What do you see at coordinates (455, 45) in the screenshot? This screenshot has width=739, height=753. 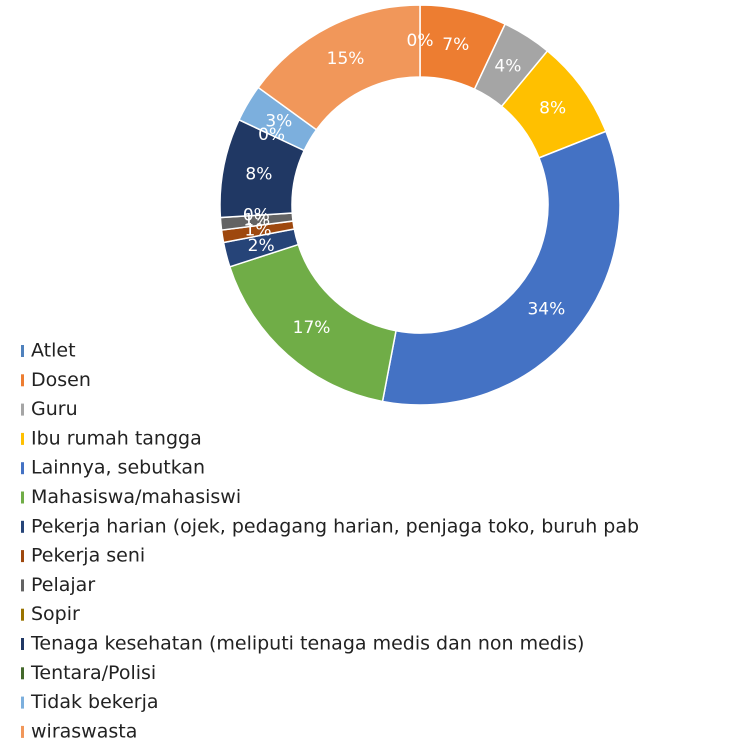 I see `data-label: 7%` at bounding box center [455, 45].